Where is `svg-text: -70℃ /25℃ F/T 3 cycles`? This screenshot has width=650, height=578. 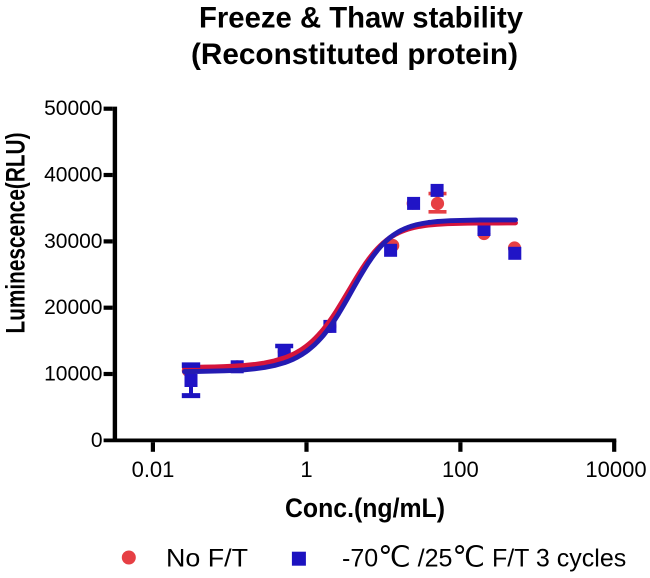
svg-text: -70℃ /25℃ F/T 3 cycles is located at coordinates (484, 558).